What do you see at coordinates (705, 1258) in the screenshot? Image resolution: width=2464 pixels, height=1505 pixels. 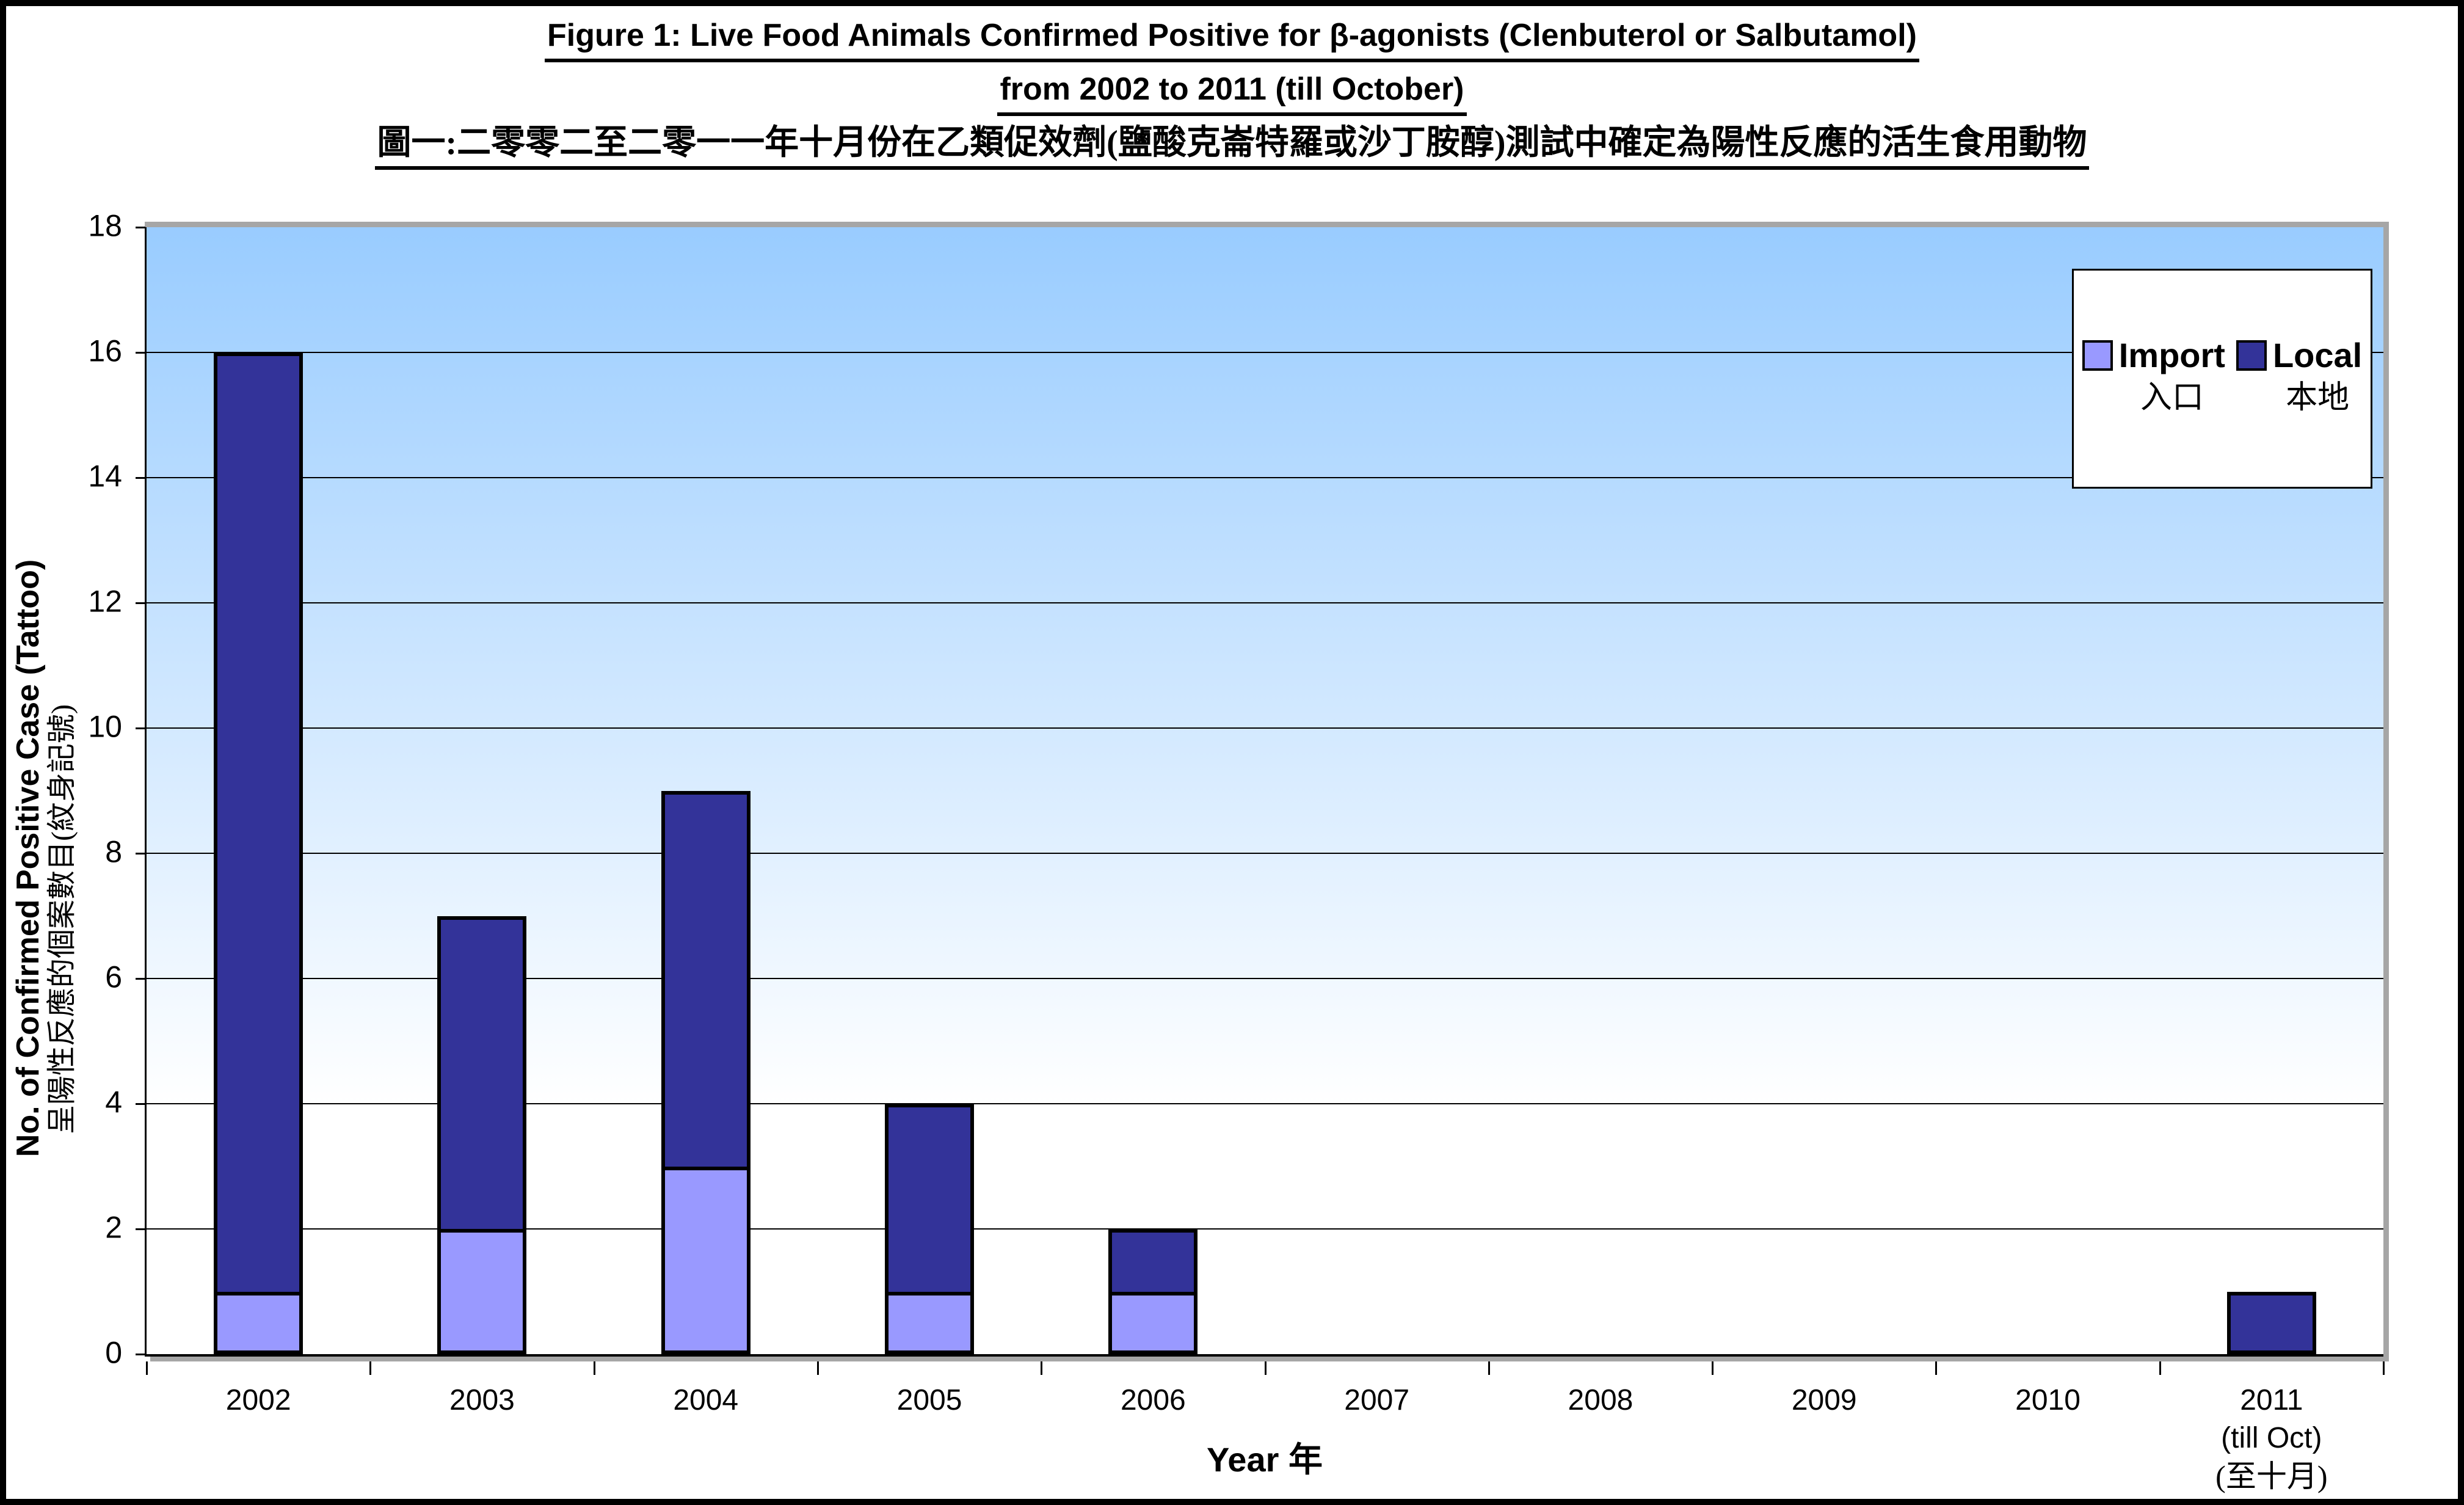 I see `bar-segment-import-2004` at bounding box center [705, 1258].